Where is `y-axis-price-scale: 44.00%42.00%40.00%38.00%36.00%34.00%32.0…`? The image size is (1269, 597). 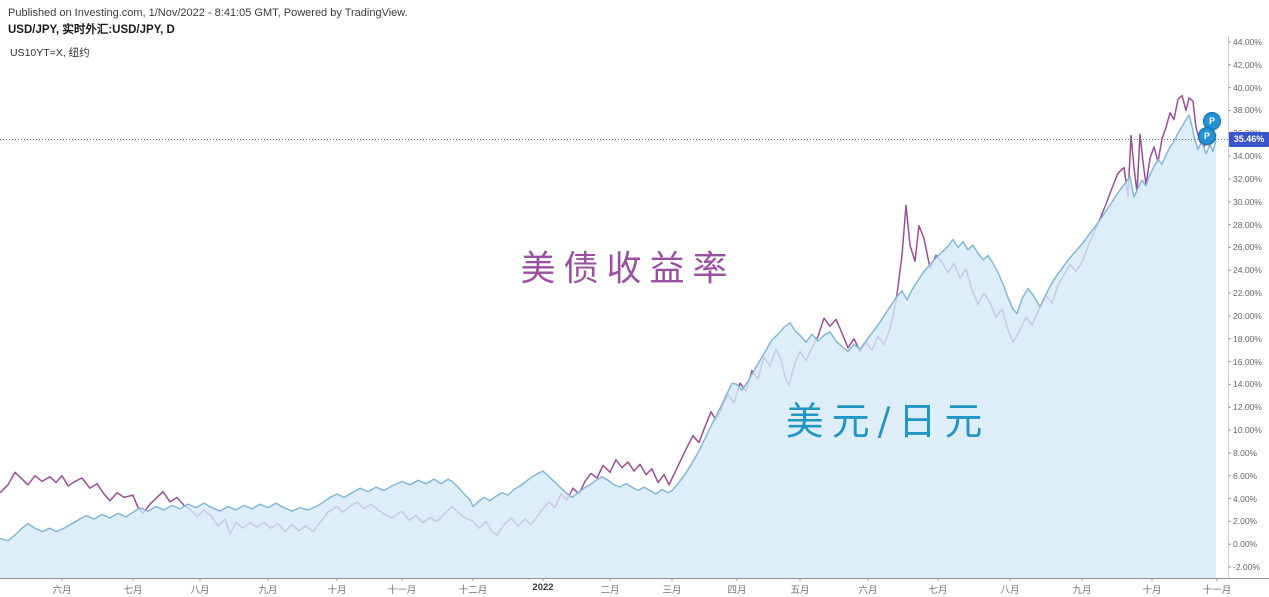 y-axis-price-scale: 44.00%42.00%40.00%38.00%36.00%34.00%32.0… is located at coordinates (1250, 298).